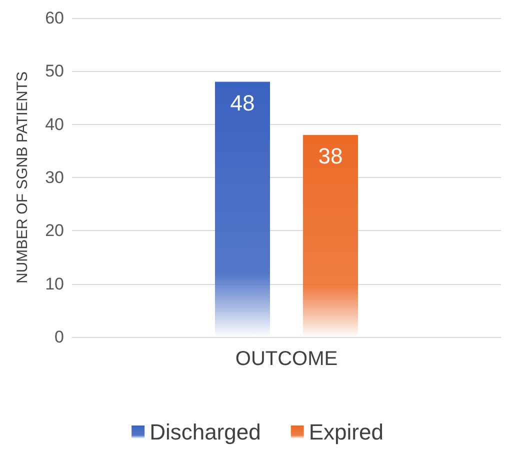 This screenshot has width=515, height=450. Describe the element at coordinates (54, 284) in the screenshot. I see `y-tick-label: 10` at that location.